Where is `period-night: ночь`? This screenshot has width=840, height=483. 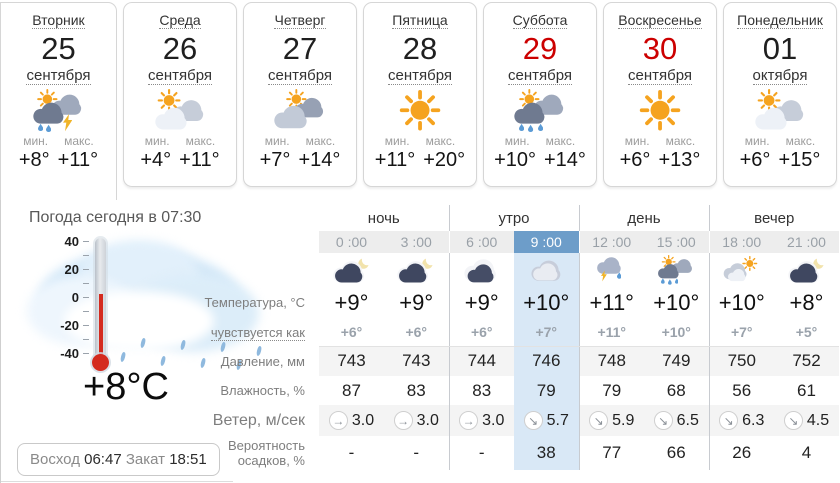
period-night: ночь is located at coordinates (383, 218).